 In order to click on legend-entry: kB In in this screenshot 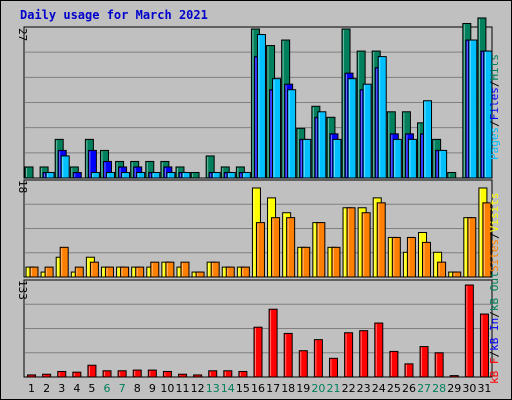, I will do `click(494, 334)`.